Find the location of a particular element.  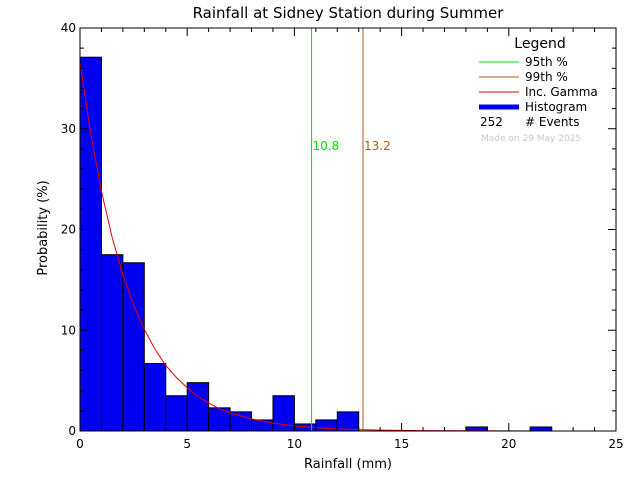

y-tick-label: 40 is located at coordinates (68, 28).